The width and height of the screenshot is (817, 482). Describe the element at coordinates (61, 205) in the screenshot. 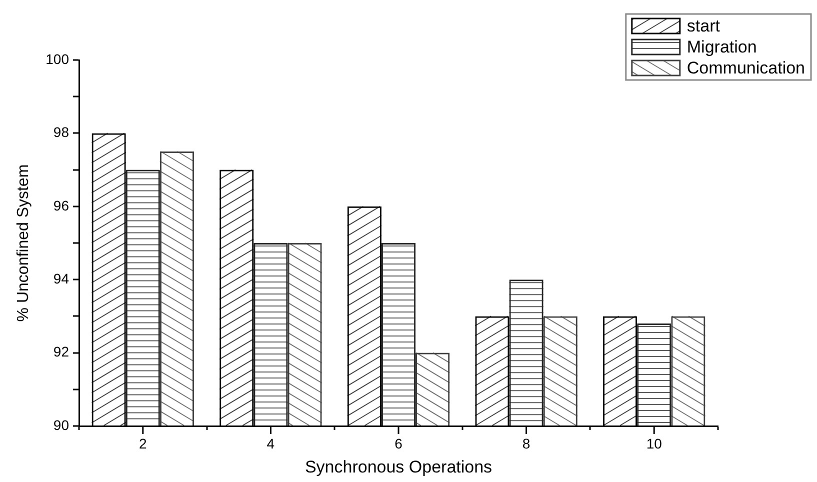

I see `y-tick-label: 96` at that location.